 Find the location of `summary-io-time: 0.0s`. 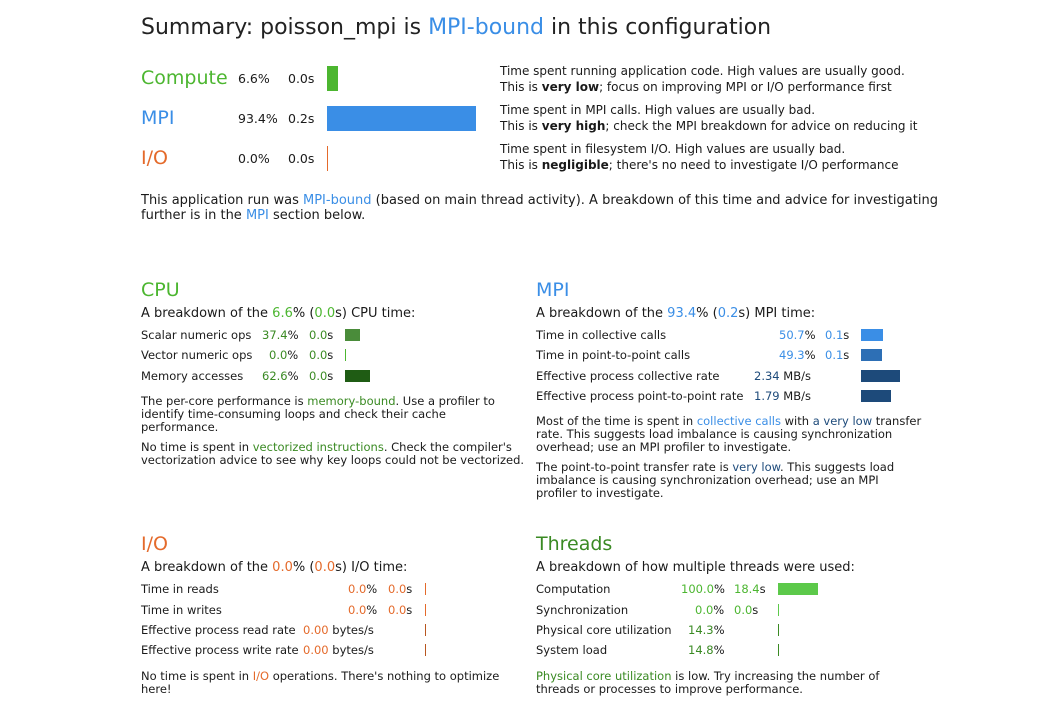

summary-io-time: 0.0s is located at coordinates (301, 158).